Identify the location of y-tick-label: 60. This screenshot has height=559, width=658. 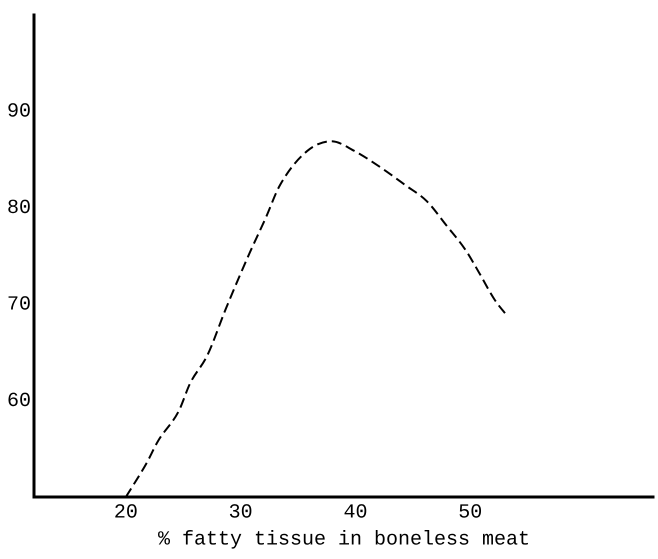
(19, 401).